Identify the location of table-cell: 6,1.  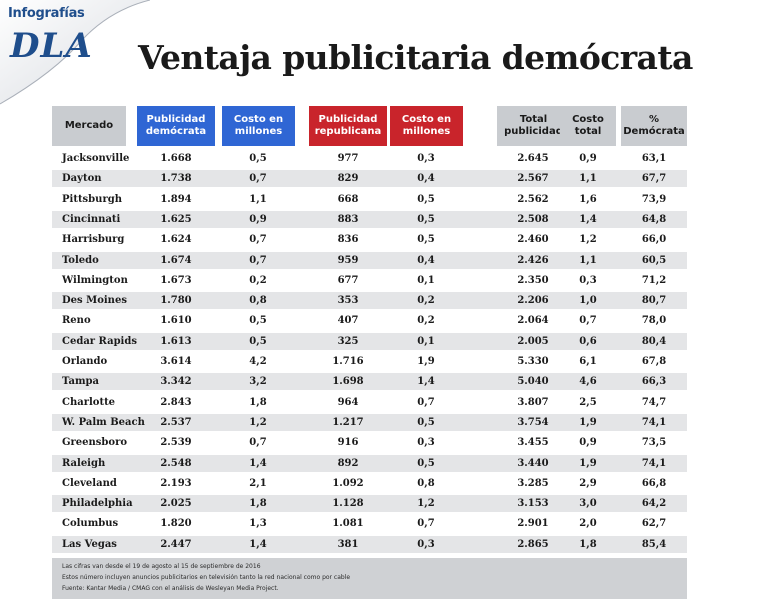
(588, 361).